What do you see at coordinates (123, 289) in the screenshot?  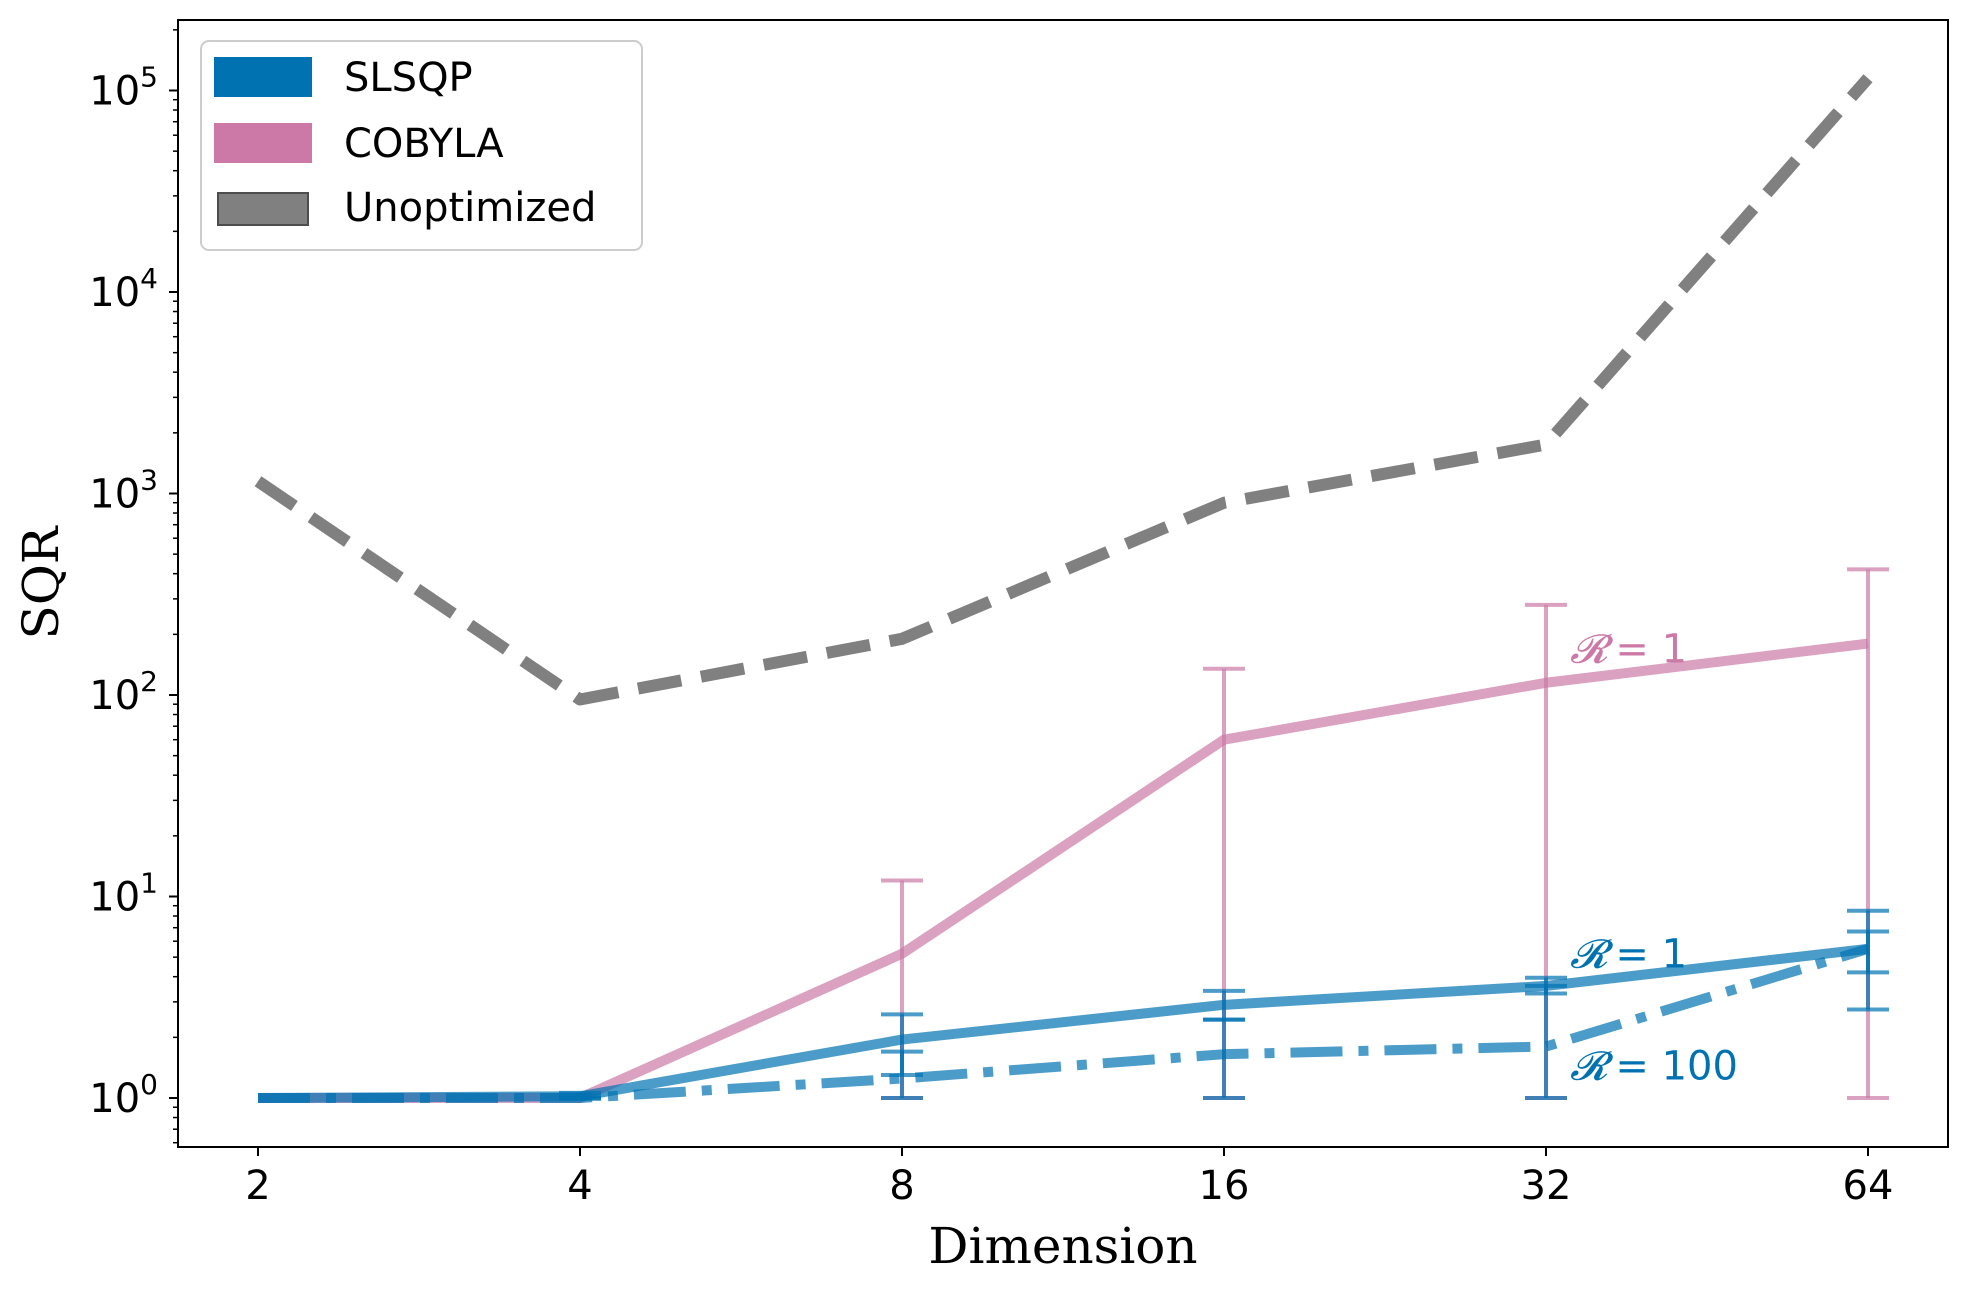 I see `y-tick-label: 10⁴` at bounding box center [123, 289].